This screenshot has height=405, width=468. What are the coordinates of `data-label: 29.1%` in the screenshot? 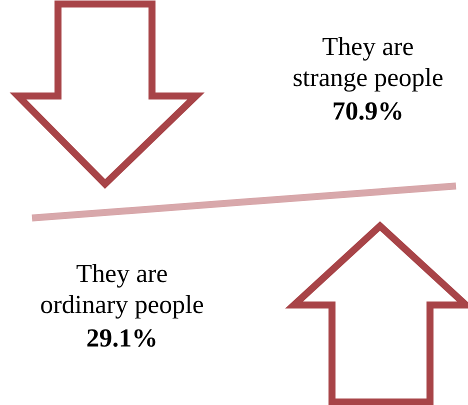 It's located at (122, 338).